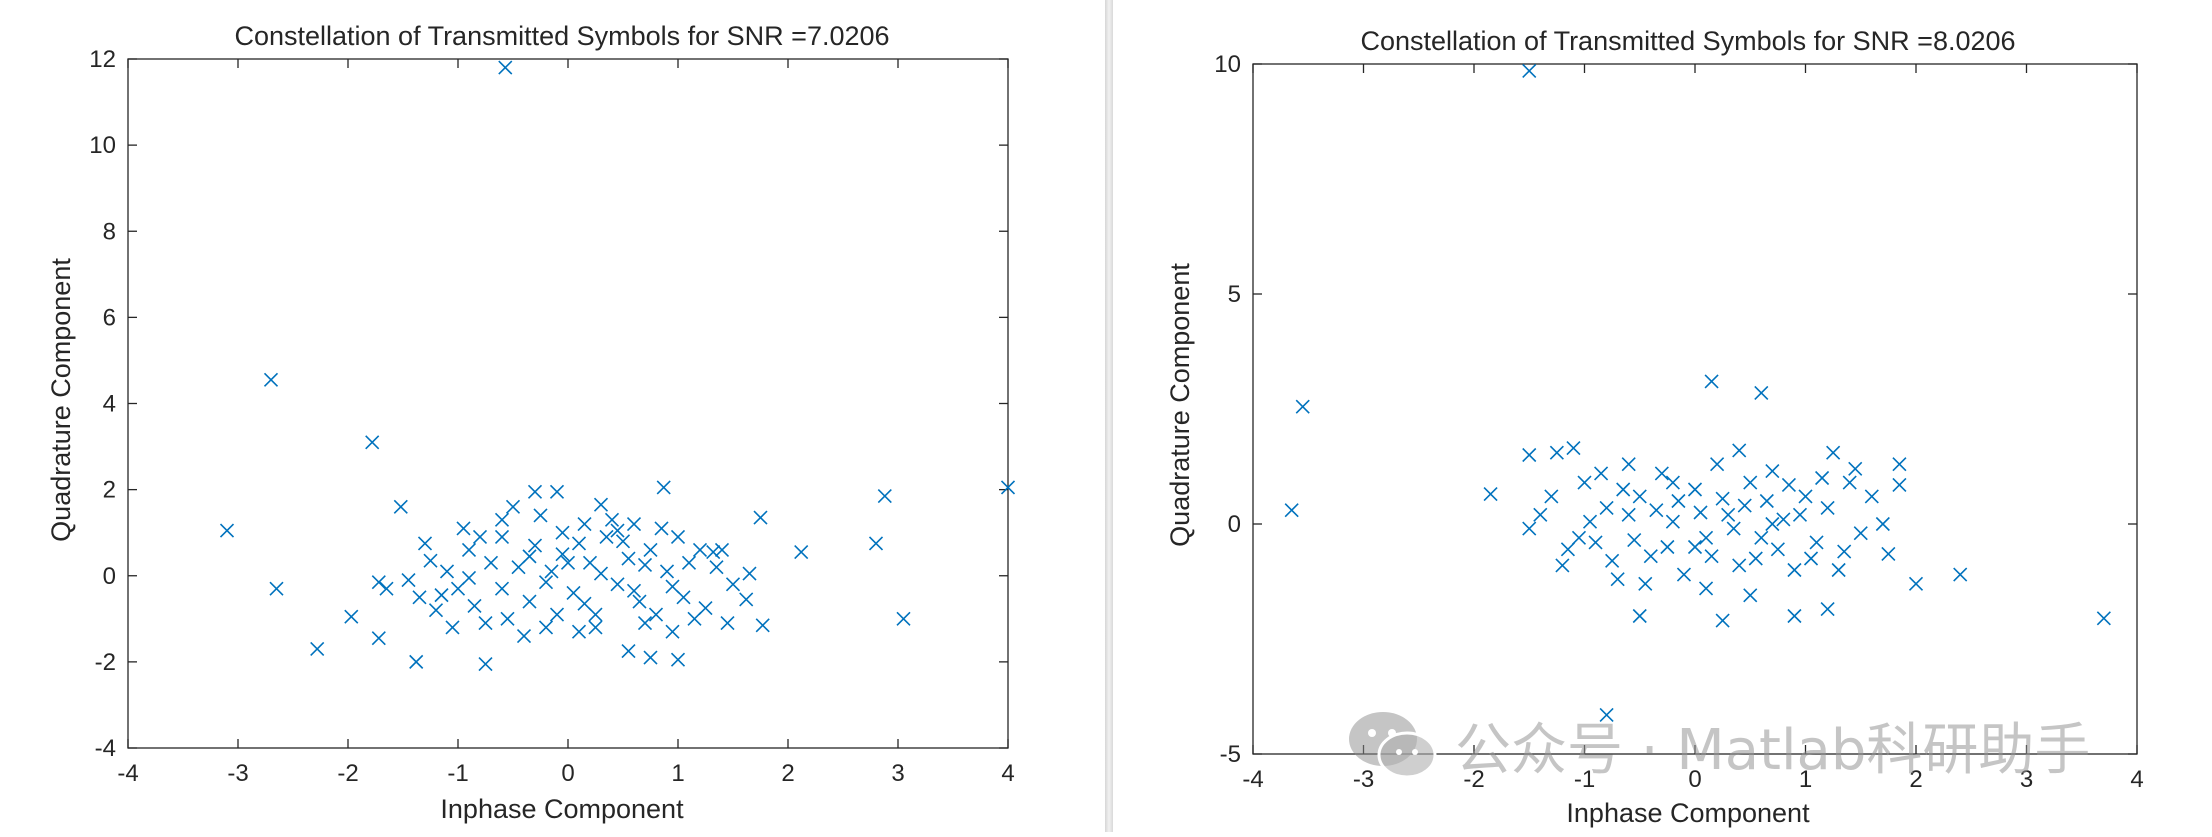 This screenshot has width=2212, height=837. I want to click on y-tick-label: 0, so click(1234, 524).